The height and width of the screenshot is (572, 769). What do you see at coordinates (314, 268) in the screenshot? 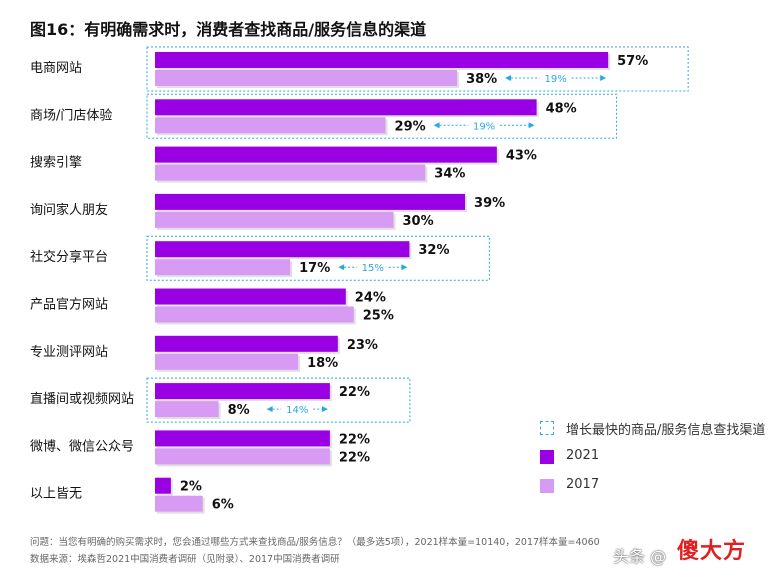
I see `value-label-2017: 17%` at bounding box center [314, 268].